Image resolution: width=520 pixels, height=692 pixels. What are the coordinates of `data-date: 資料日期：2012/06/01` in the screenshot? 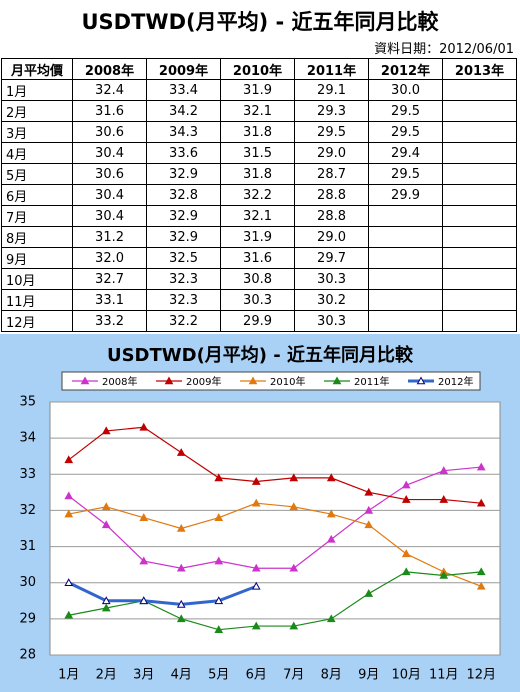 It's located at (444, 49).